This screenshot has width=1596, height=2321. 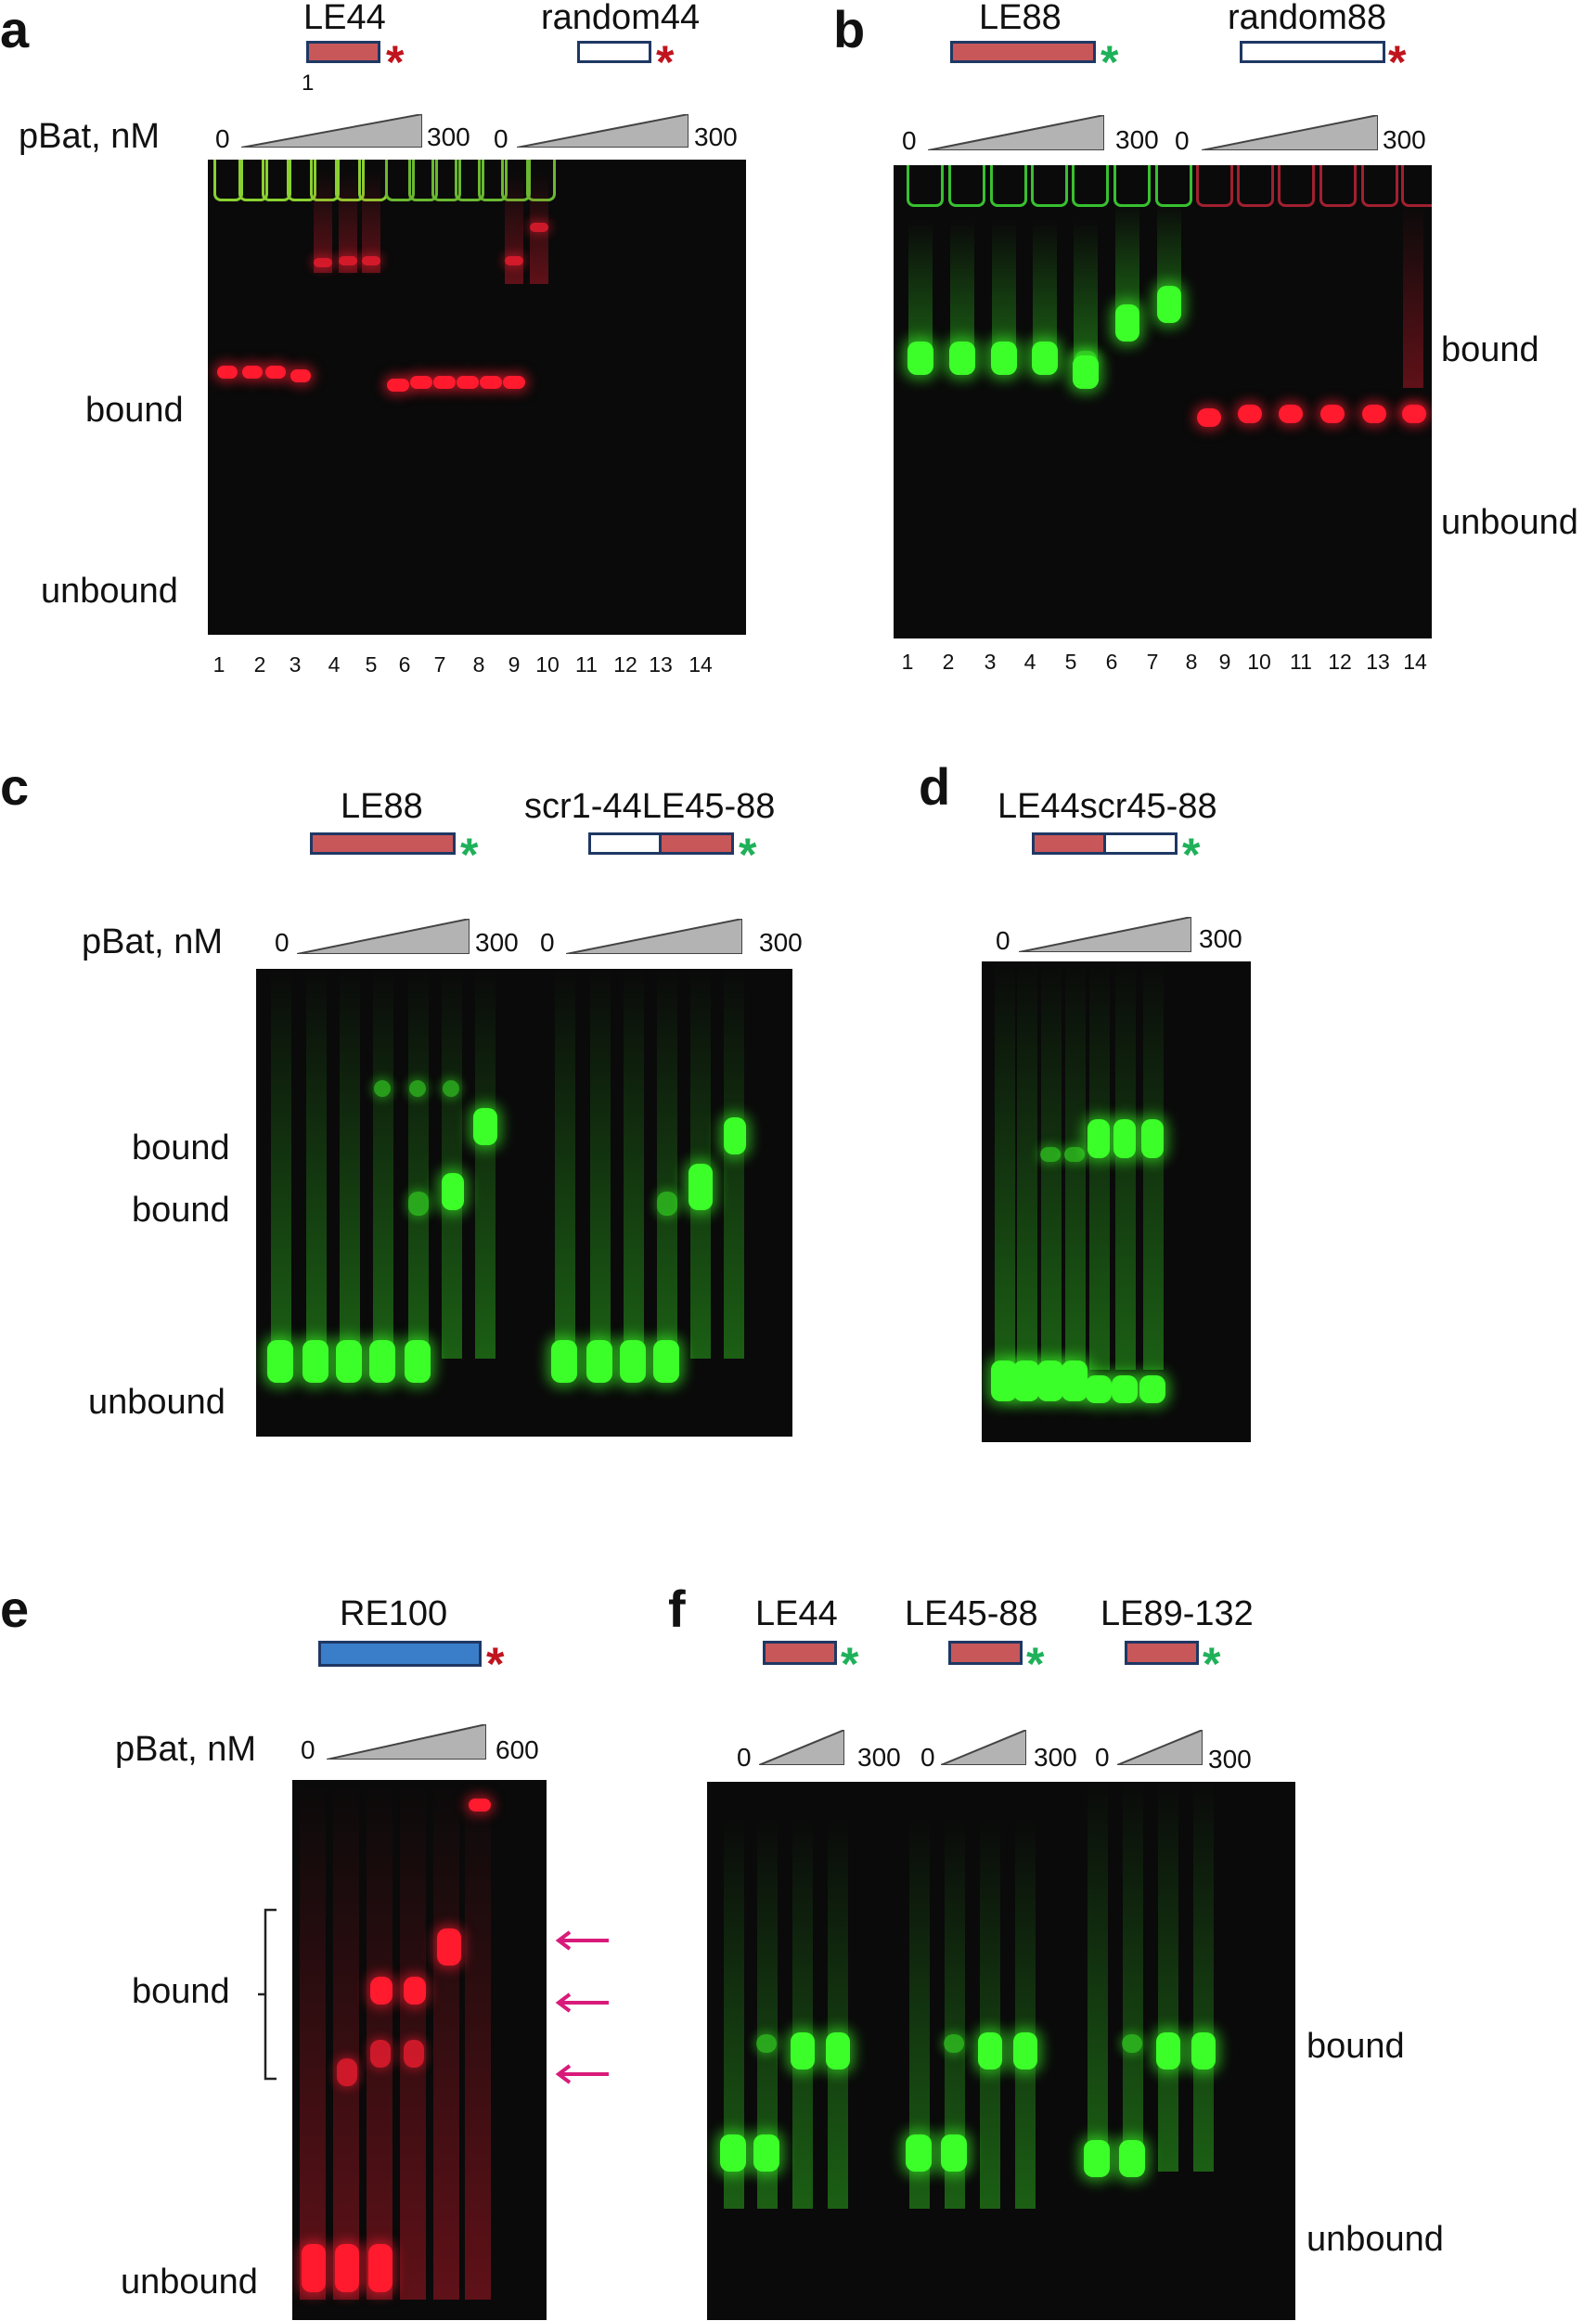 What do you see at coordinates (260, 664) in the screenshot?
I see `lane-number: 2` at bounding box center [260, 664].